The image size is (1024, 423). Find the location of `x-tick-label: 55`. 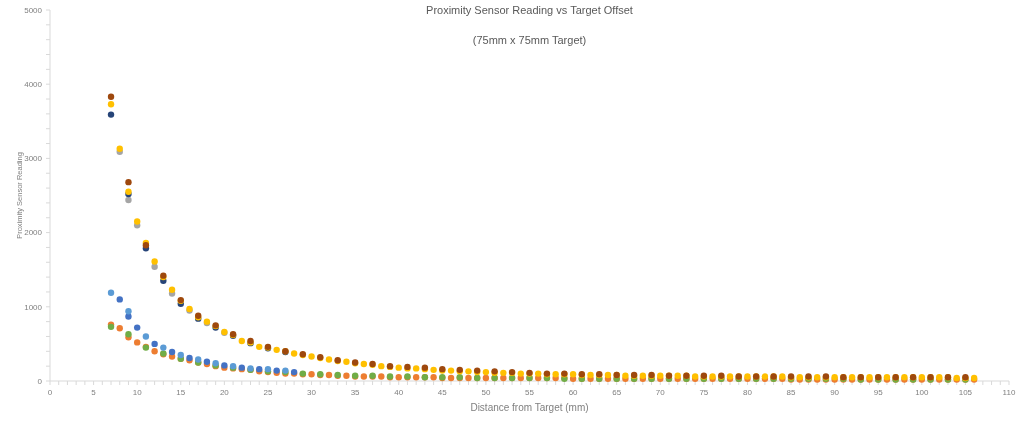

x-tick-label: 55 is located at coordinates (530, 392).